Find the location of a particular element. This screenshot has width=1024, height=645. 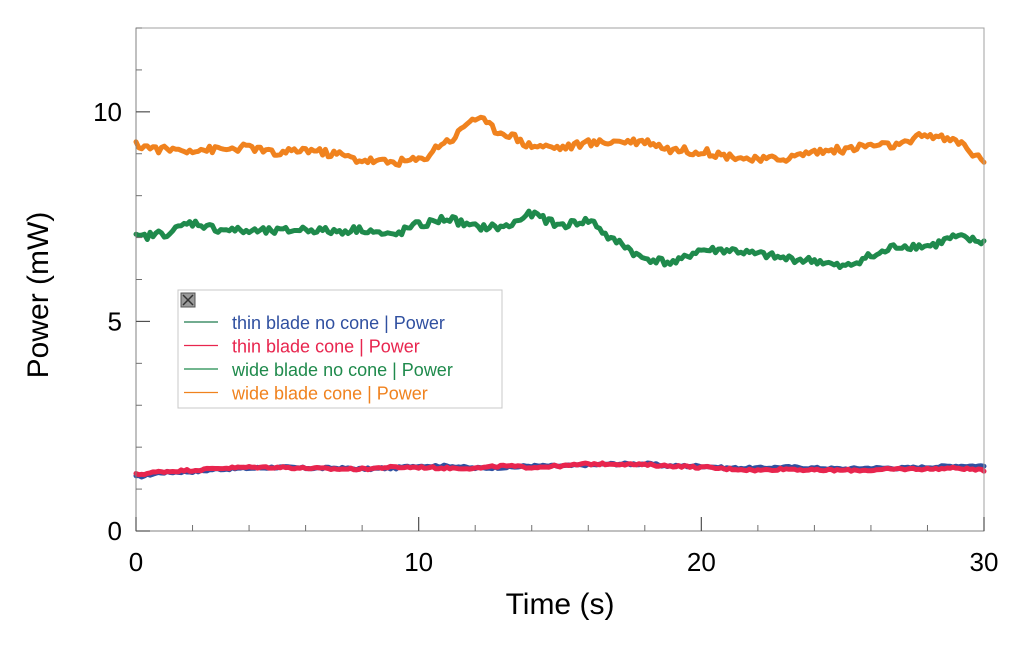

y-tick-label: 5 is located at coordinates (115, 321).